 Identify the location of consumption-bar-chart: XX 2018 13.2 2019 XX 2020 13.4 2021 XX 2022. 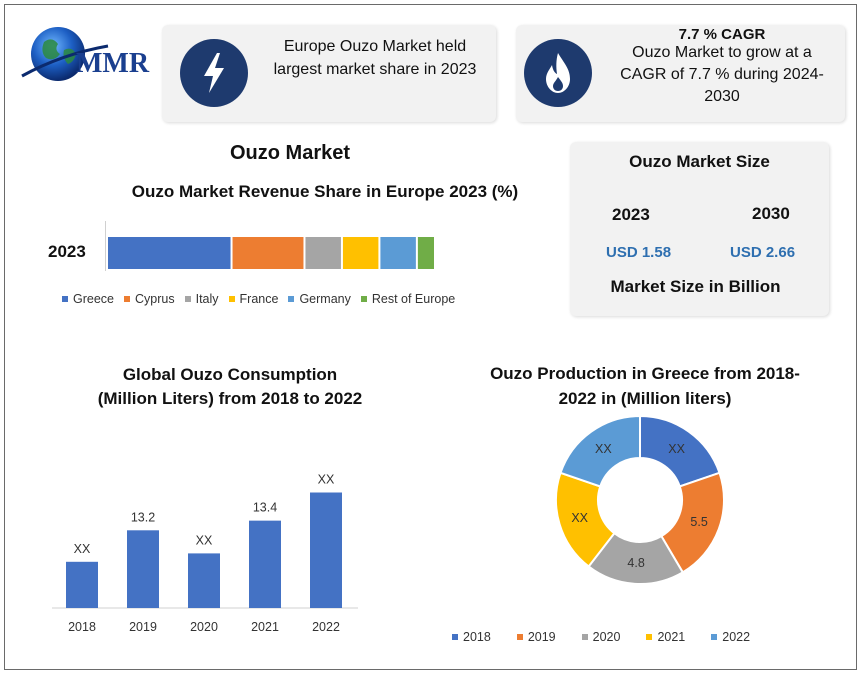
(205, 553).